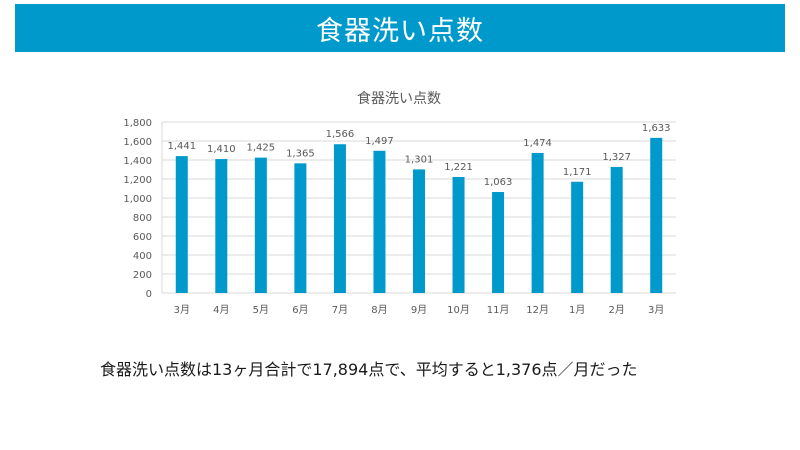  Describe the element at coordinates (537, 143) in the screenshot. I see `data-label: 1,474` at that location.